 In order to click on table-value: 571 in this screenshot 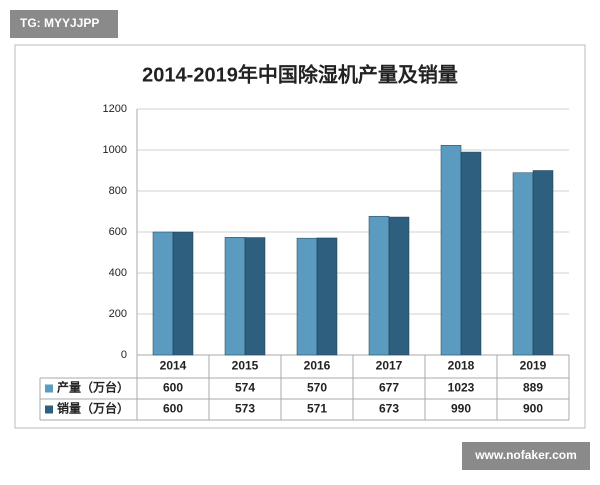, I will do `click(317, 409)`.